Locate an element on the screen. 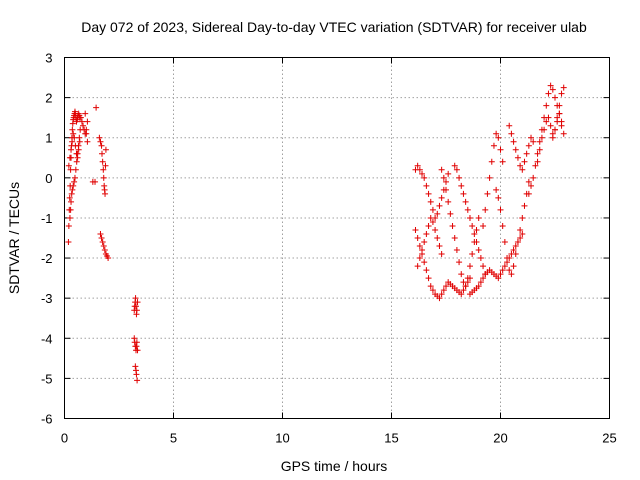 This screenshot has width=640, height=480. series-track-m is located at coordinates (460, 228).